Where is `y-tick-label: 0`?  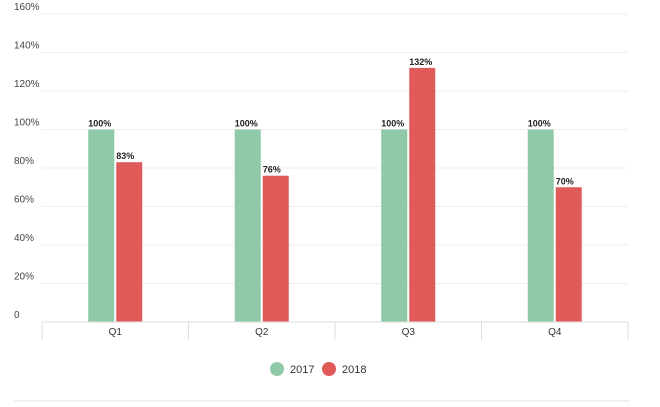
y-tick-label: 0 is located at coordinates (17, 315).